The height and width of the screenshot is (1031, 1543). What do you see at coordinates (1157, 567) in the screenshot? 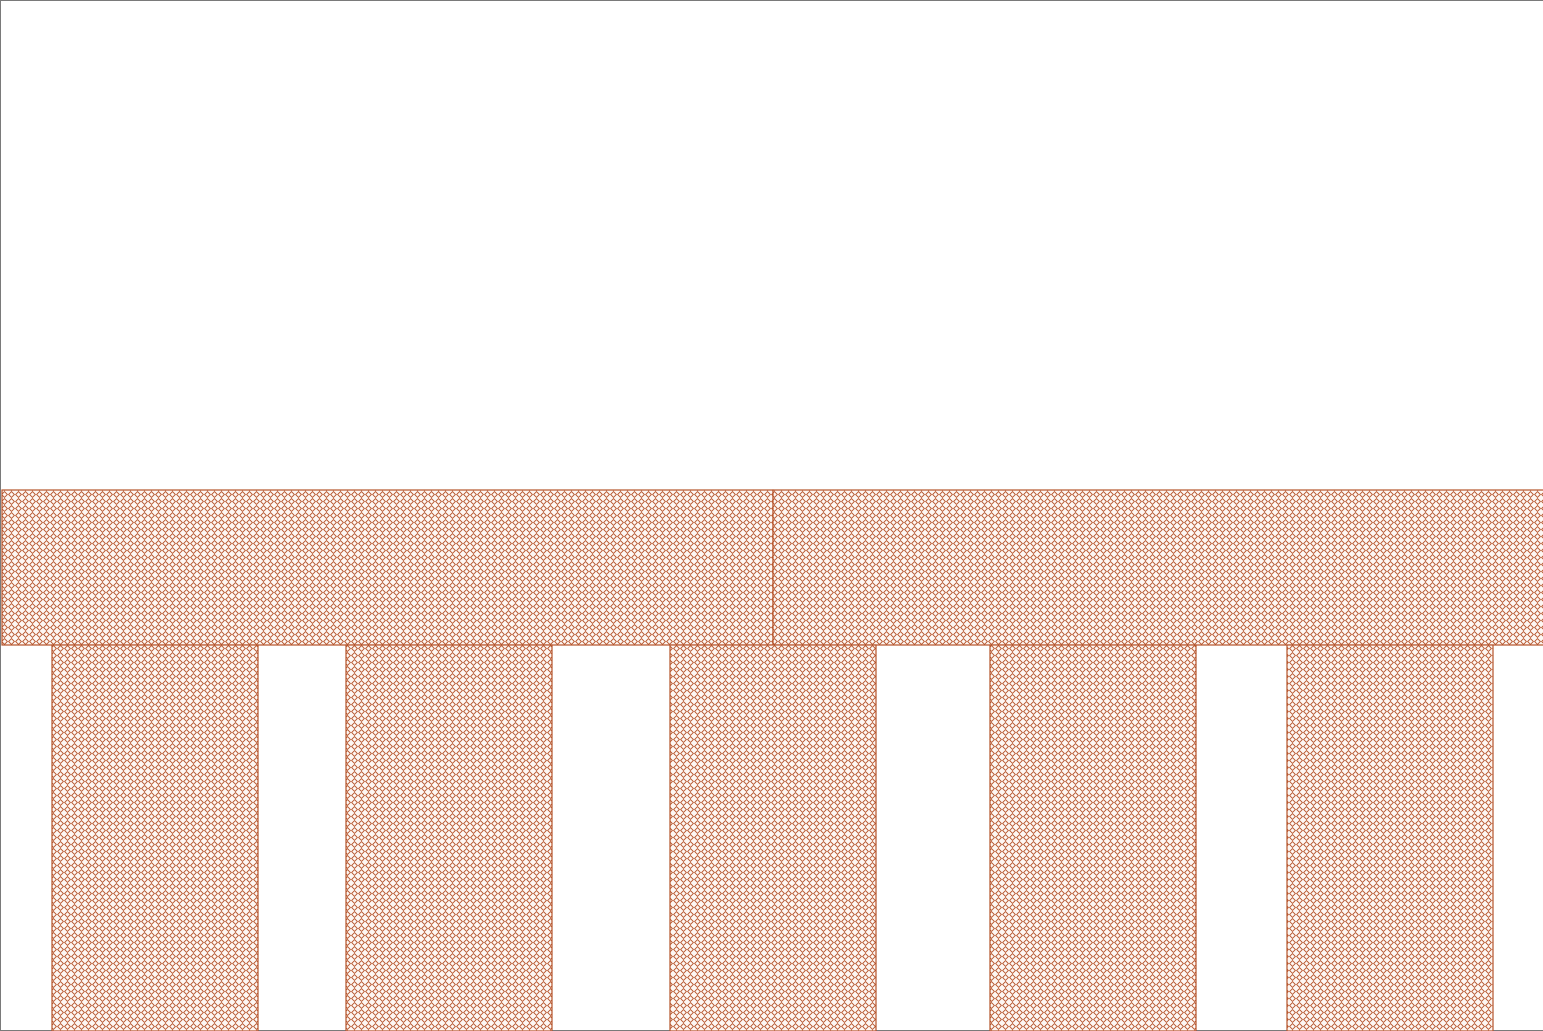
I see `beam-segment-right` at bounding box center [1157, 567].